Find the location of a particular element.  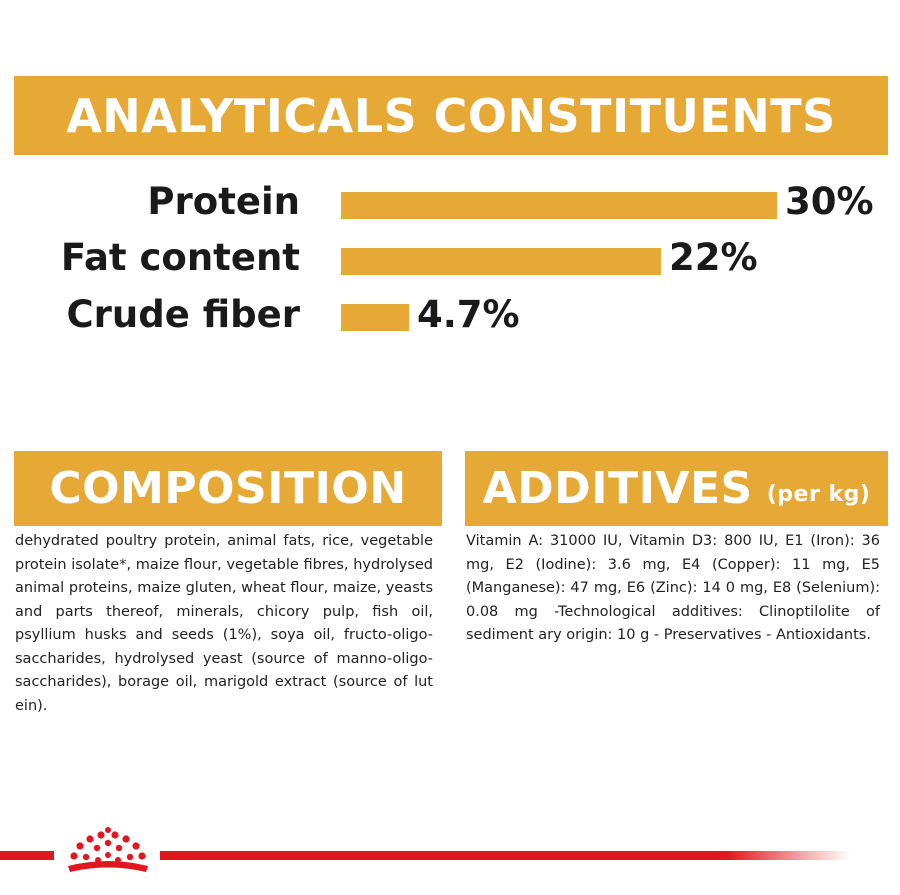

analytics-title: ANALYTICALS CONSTITUENTS is located at coordinates (451, 115).